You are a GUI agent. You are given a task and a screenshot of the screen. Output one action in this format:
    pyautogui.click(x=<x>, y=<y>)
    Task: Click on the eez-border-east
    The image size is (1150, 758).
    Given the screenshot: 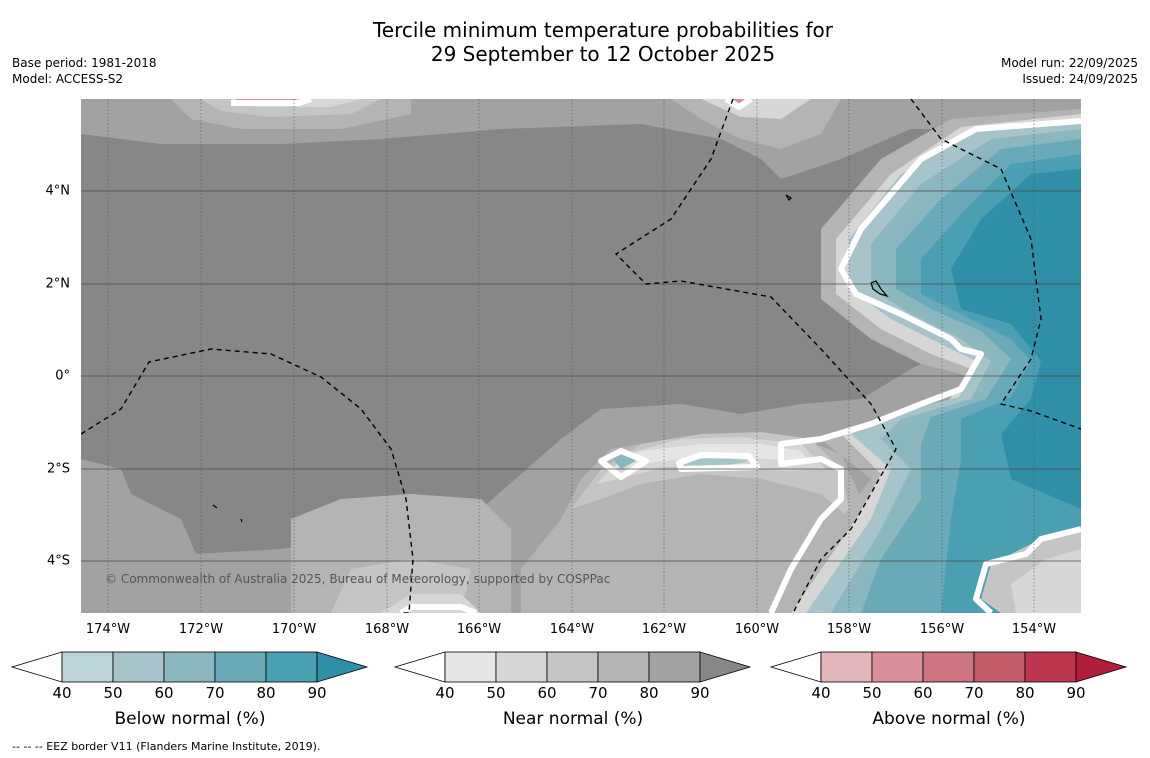 What is the action you would take?
    pyautogui.click(x=995, y=264)
    